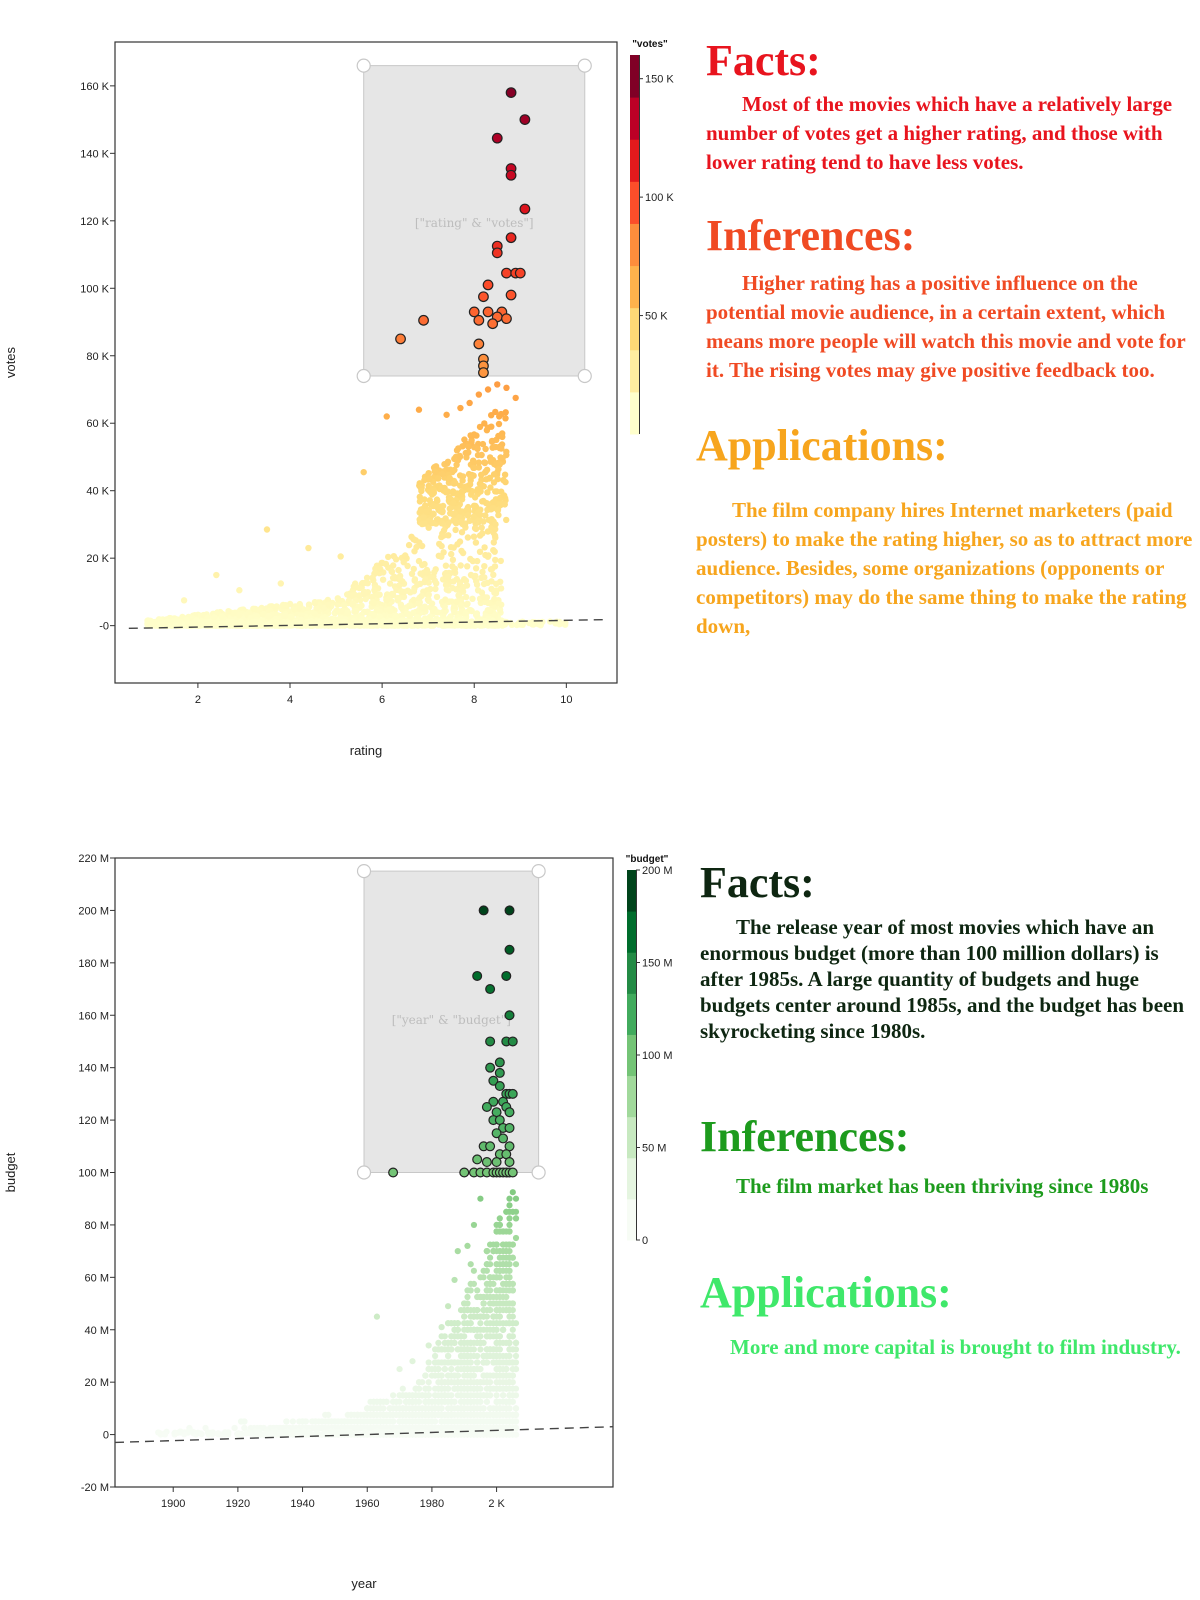 The height and width of the screenshot is (1600, 1200). What do you see at coordinates (97, 424) in the screenshot?
I see `y-tick-label: 60 K` at bounding box center [97, 424].